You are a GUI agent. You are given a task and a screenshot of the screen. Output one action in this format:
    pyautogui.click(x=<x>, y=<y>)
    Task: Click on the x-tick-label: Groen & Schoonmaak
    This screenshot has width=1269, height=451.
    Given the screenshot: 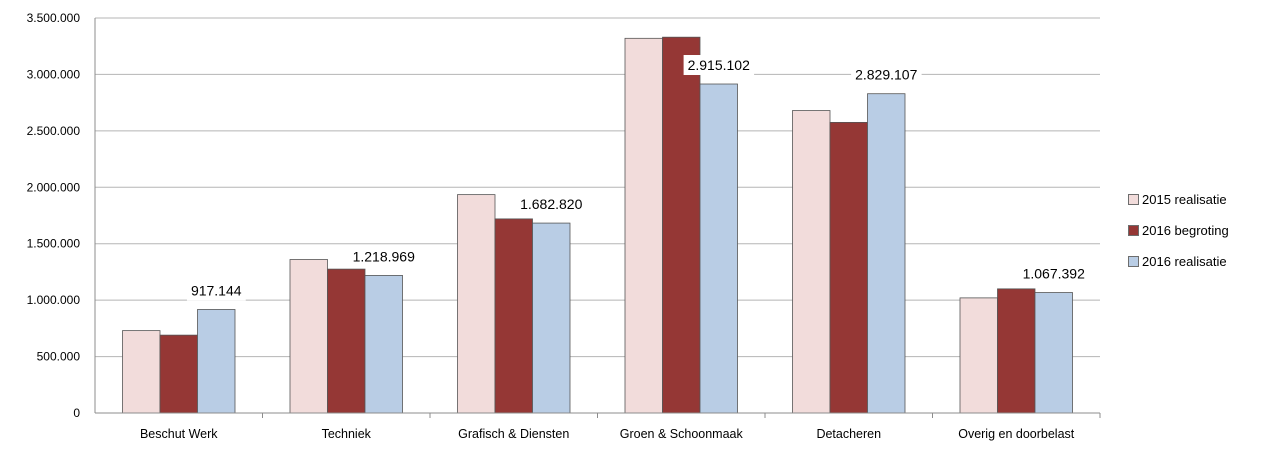 What is the action you would take?
    pyautogui.click(x=682, y=434)
    